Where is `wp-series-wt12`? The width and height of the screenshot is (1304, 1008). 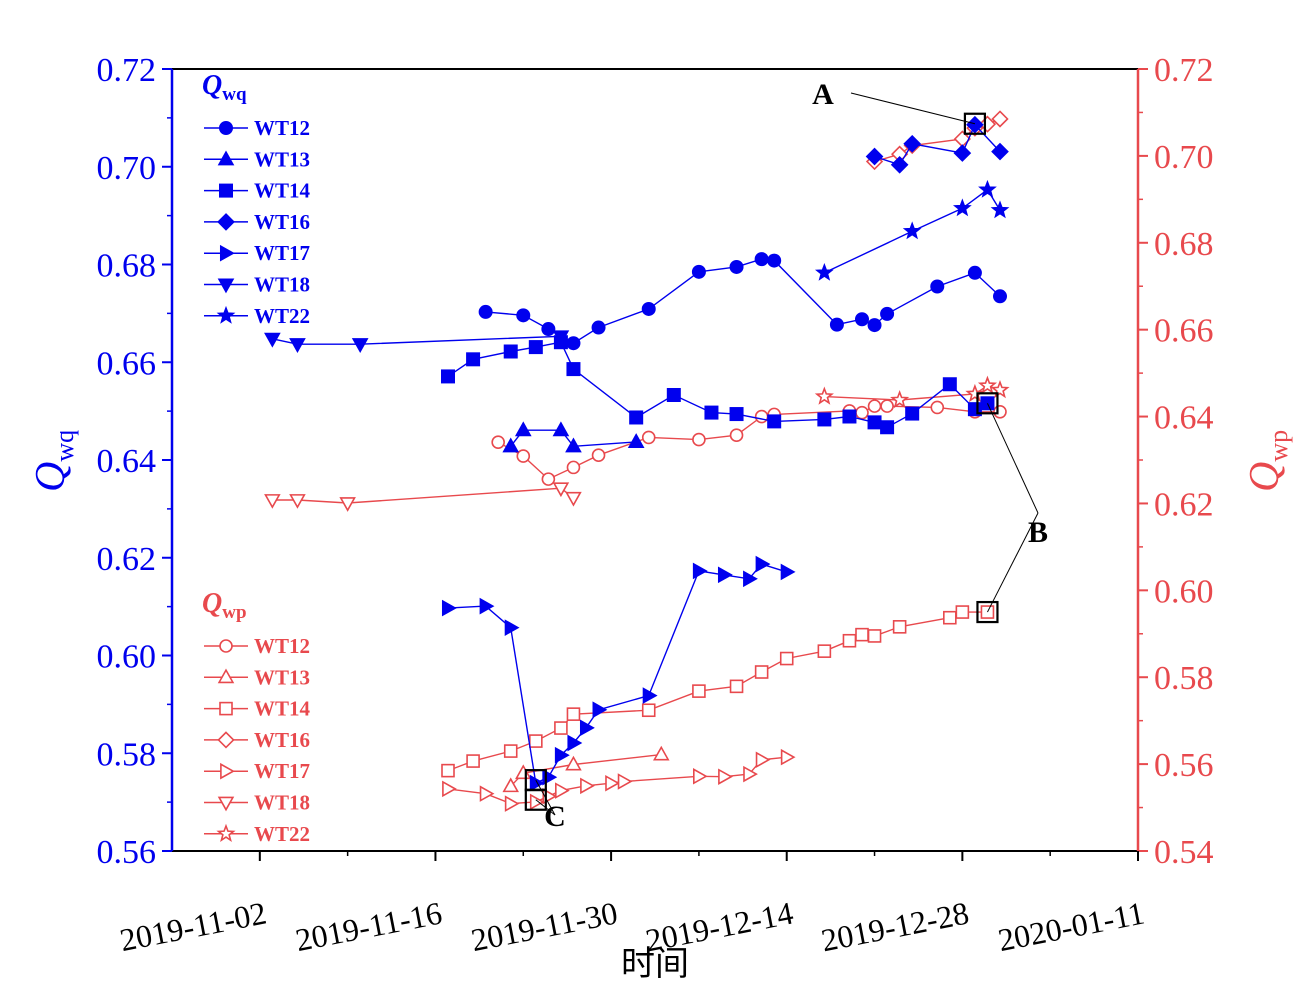 wp-series-wt12 is located at coordinates (749, 442).